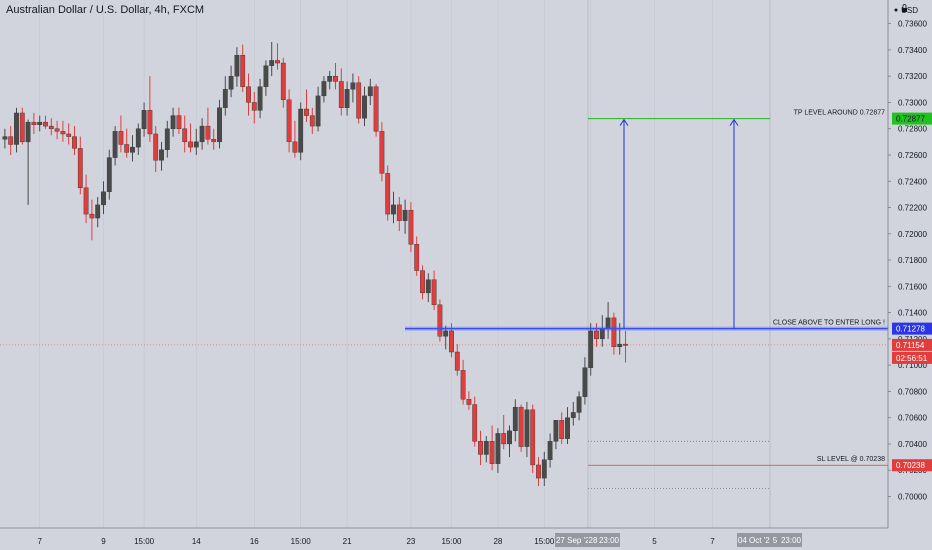 This screenshot has width=932, height=550. Describe the element at coordinates (904, 10) in the screenshot. I see `lock-body` at that location.